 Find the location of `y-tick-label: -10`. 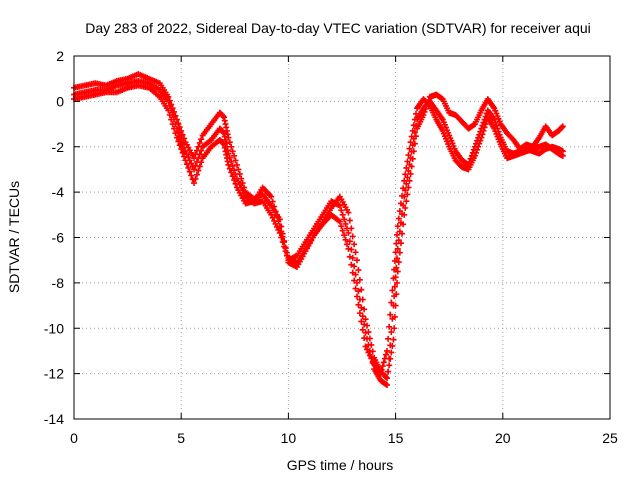

y-tick-label: -10 is located at coordinates (54, 328).